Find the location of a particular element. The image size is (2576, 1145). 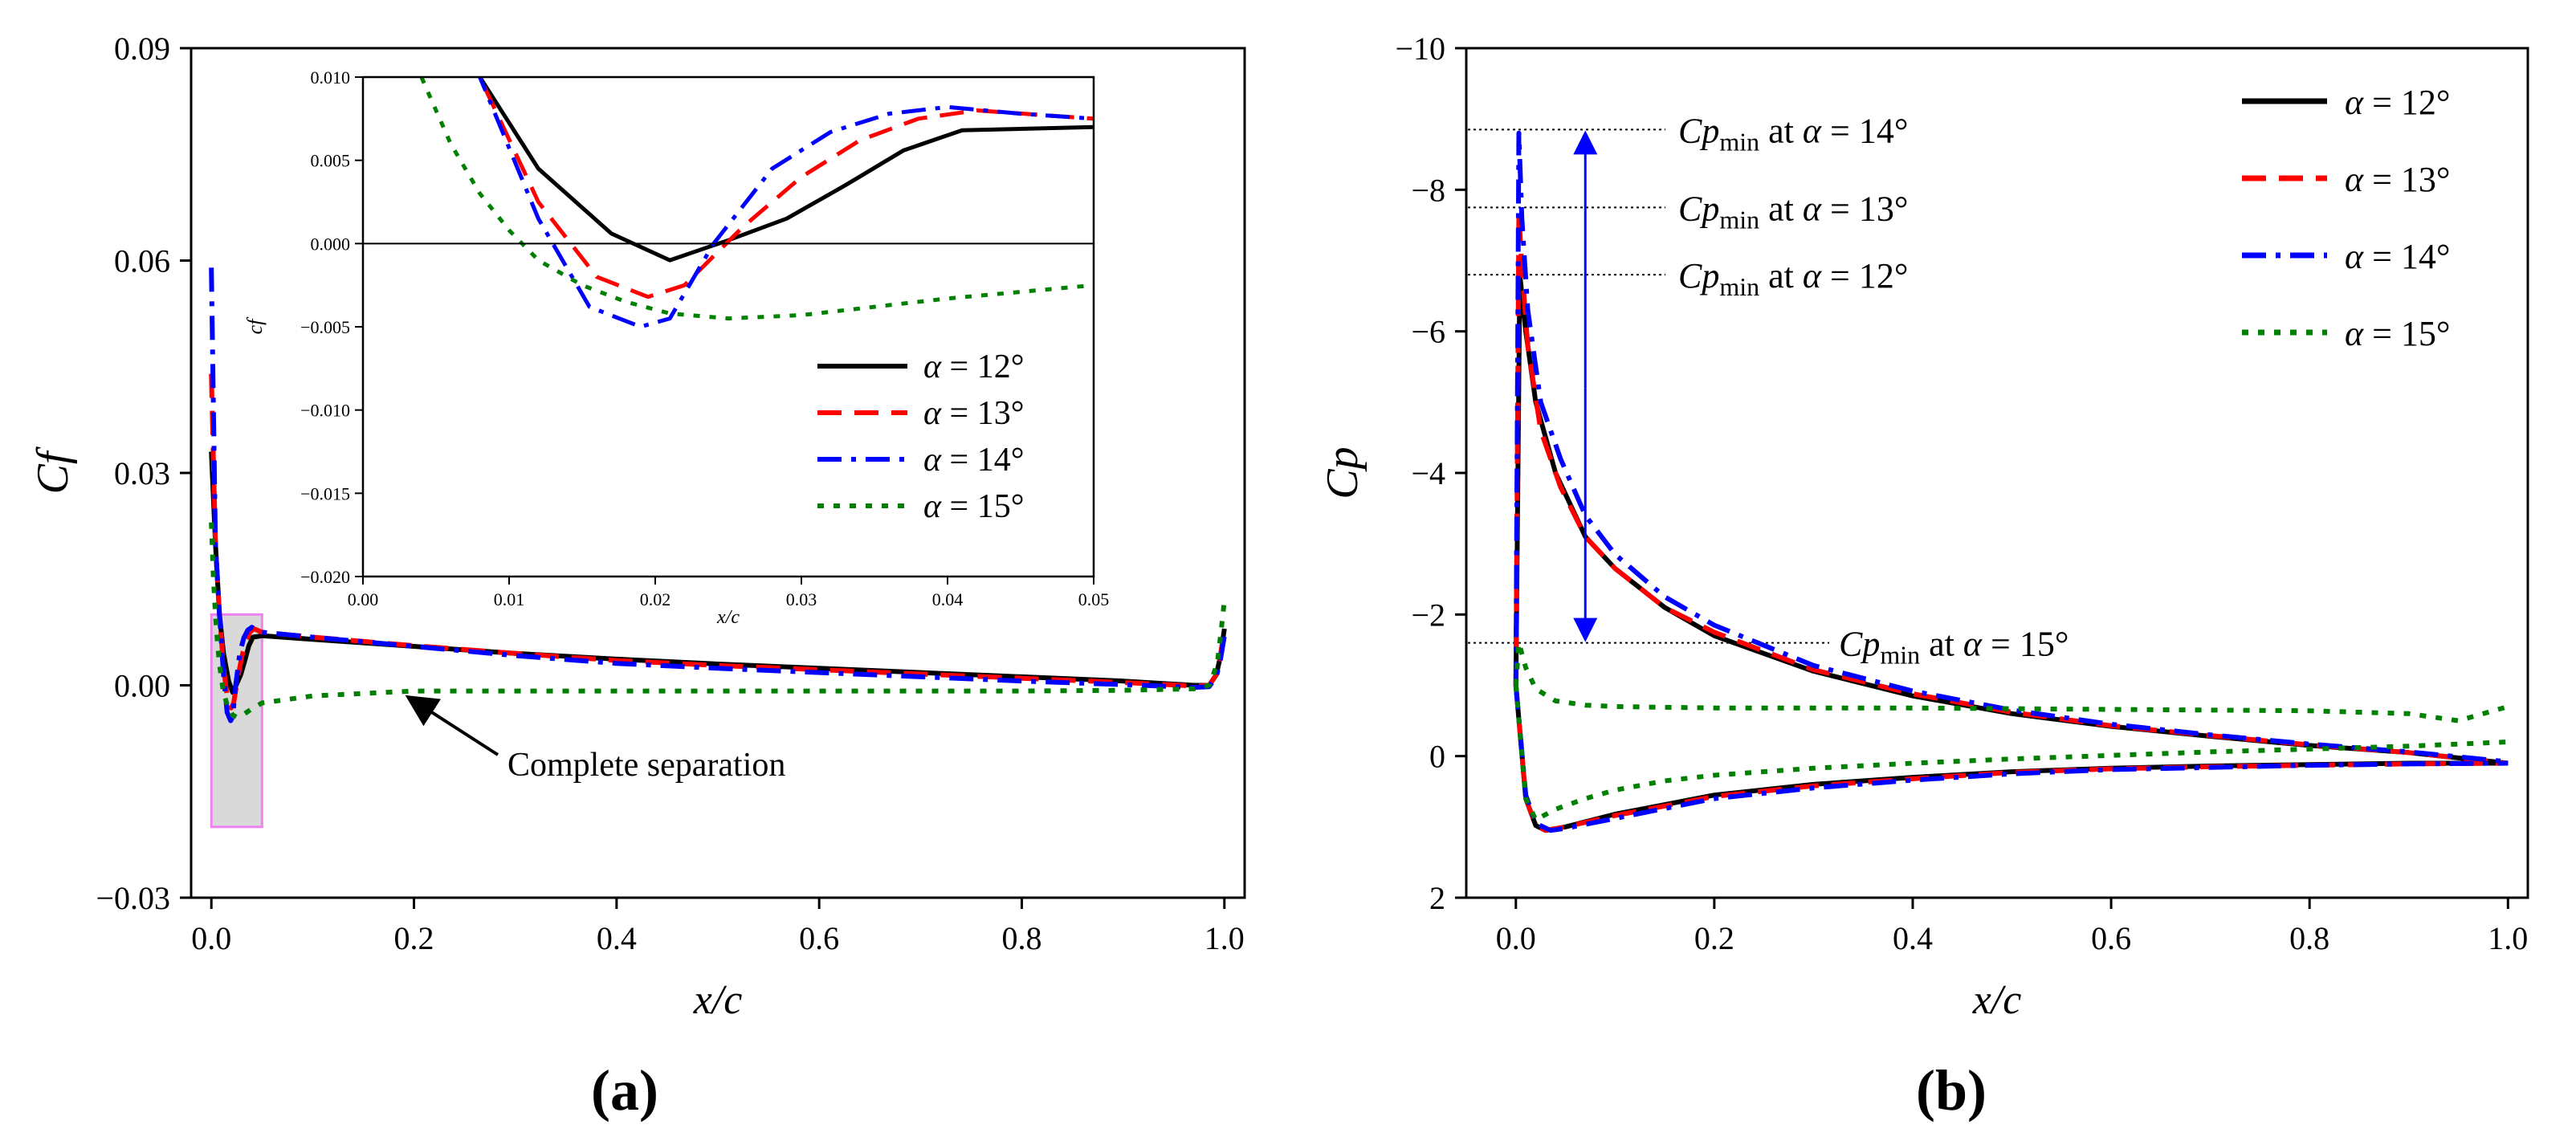

x-tick-label: 1.0 is located at coordinates (1224, 938).